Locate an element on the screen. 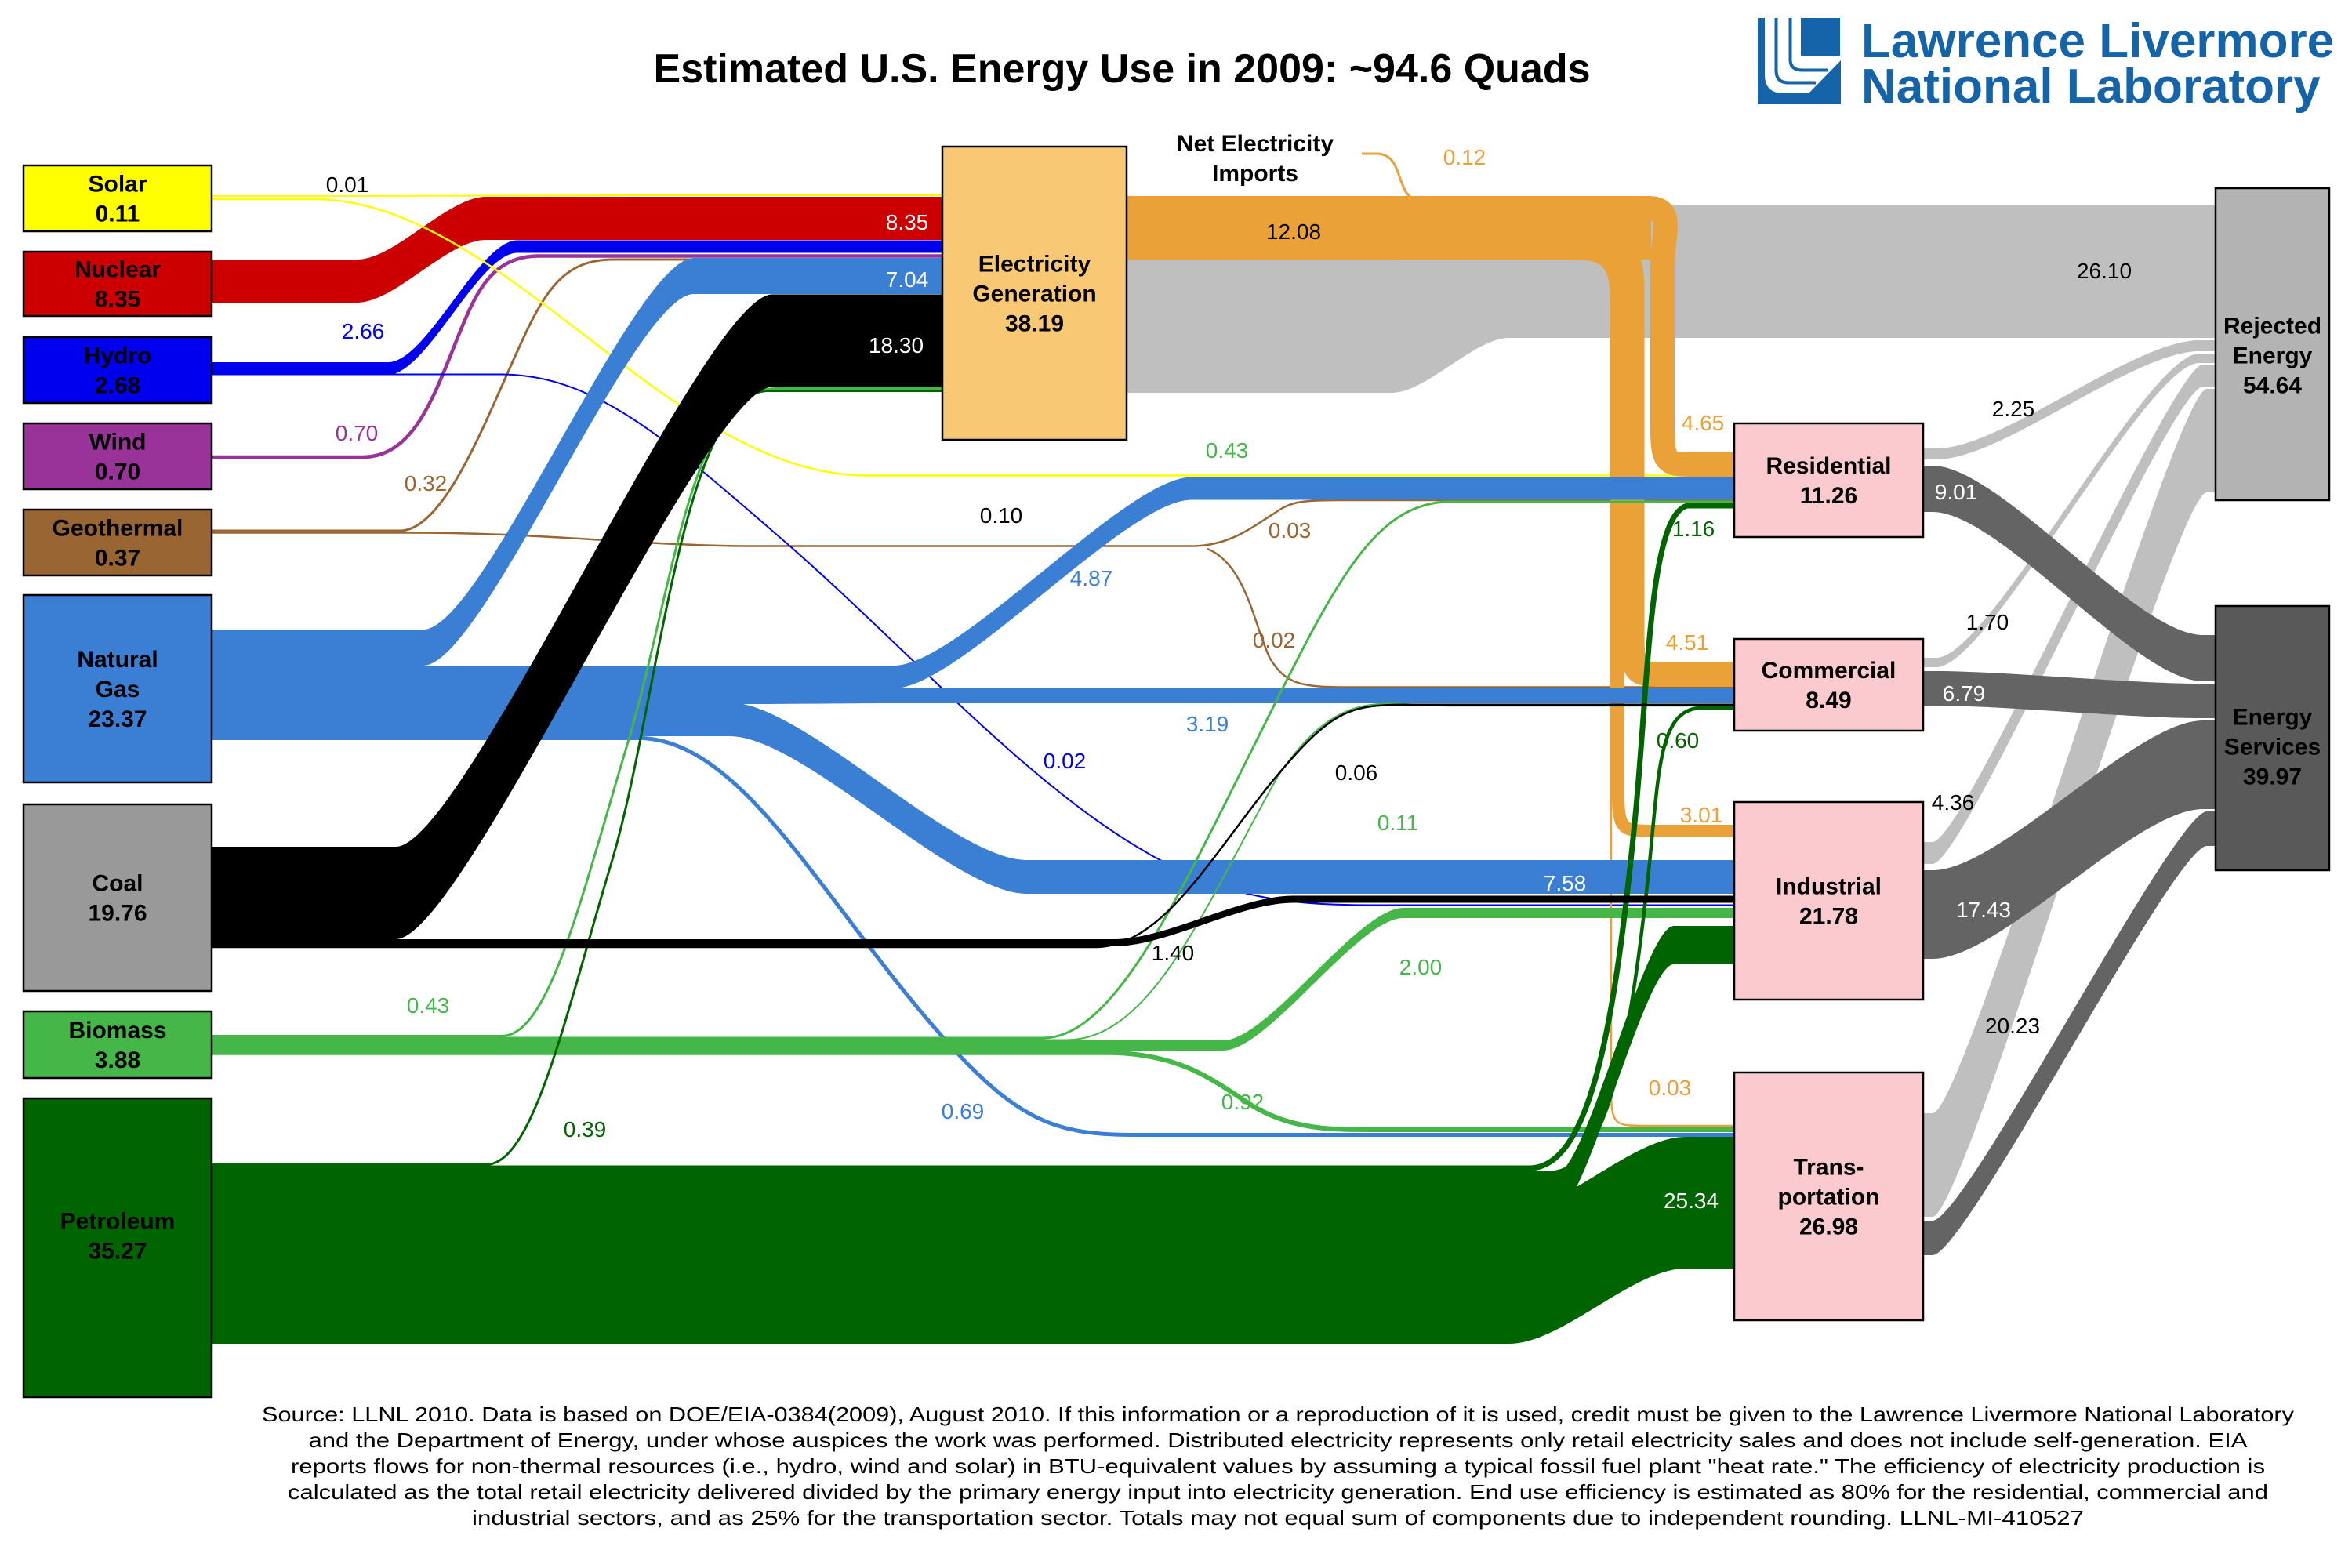  svg-text: 9.01 is located at coordinates (1956, 492).